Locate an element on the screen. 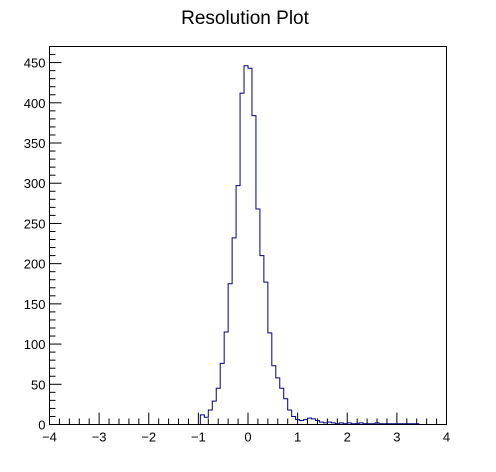  chart-title: Resolution Plot is located at coordinates (245, 18).